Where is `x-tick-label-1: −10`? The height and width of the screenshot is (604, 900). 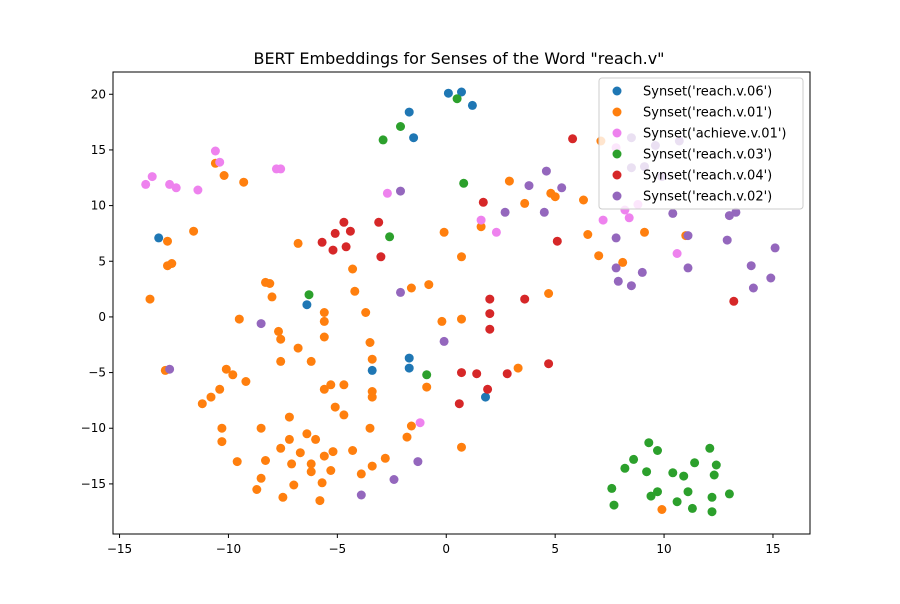 x-tick-label-1: −10 is located at coordinates (228, 549).